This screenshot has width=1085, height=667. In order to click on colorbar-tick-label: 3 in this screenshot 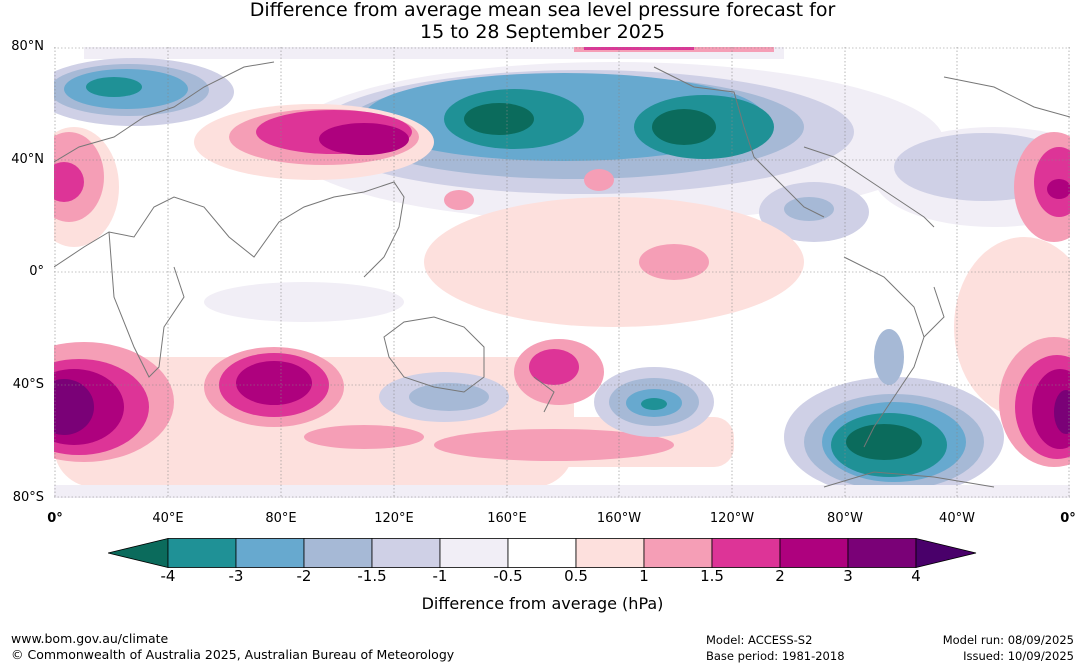, I will do `click(848, 576)`.